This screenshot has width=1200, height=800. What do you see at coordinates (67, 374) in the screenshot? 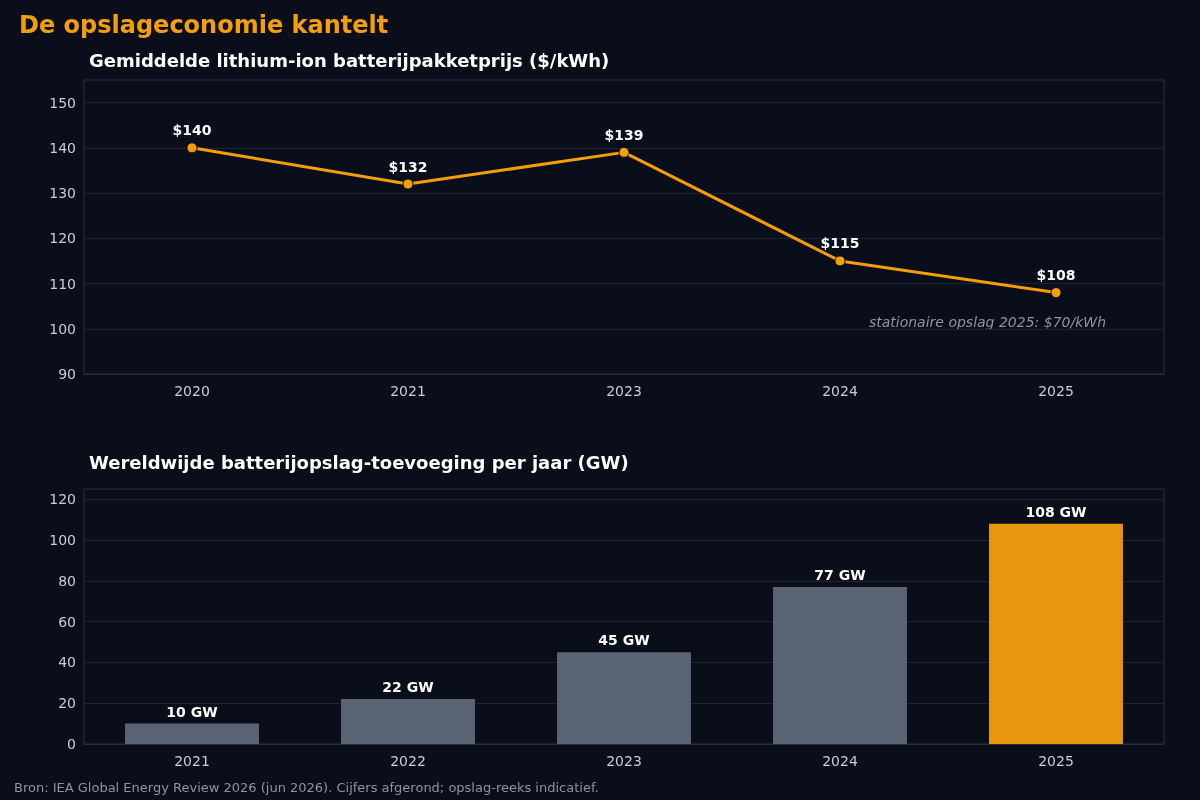
I see `y-tick-label: 90` at bounding box center [67, 374].